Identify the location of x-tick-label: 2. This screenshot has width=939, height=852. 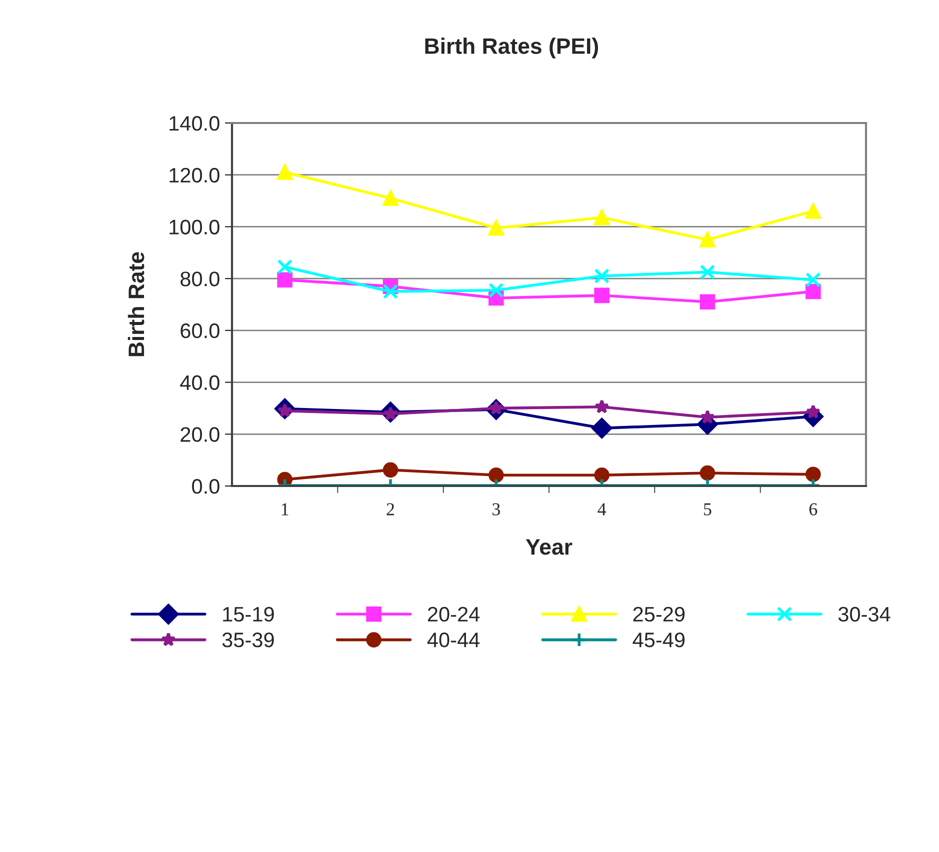
(390, 509).